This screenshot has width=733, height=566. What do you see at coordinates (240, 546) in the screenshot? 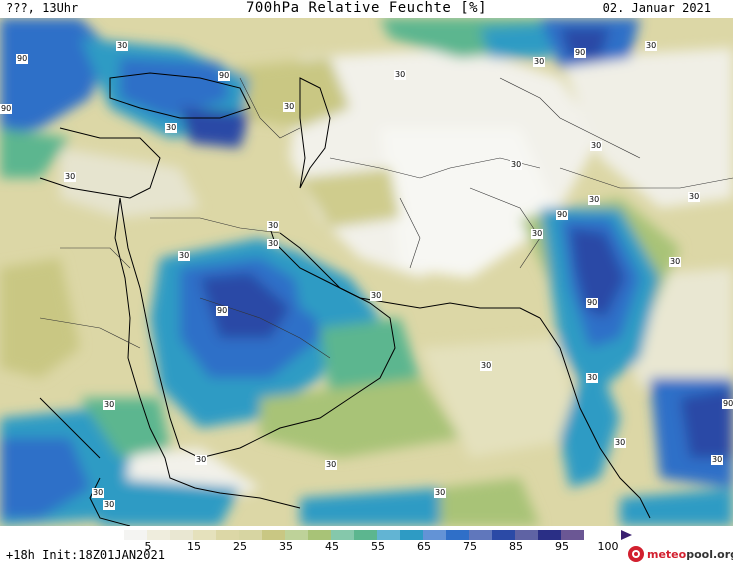
I see `tick-label: 25` at bounding box center [240, 546].